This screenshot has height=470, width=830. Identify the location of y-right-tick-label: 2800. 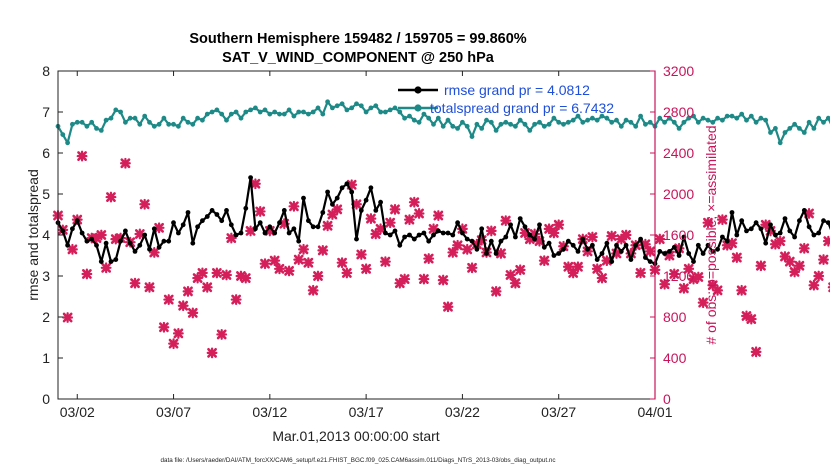
(678, 112).